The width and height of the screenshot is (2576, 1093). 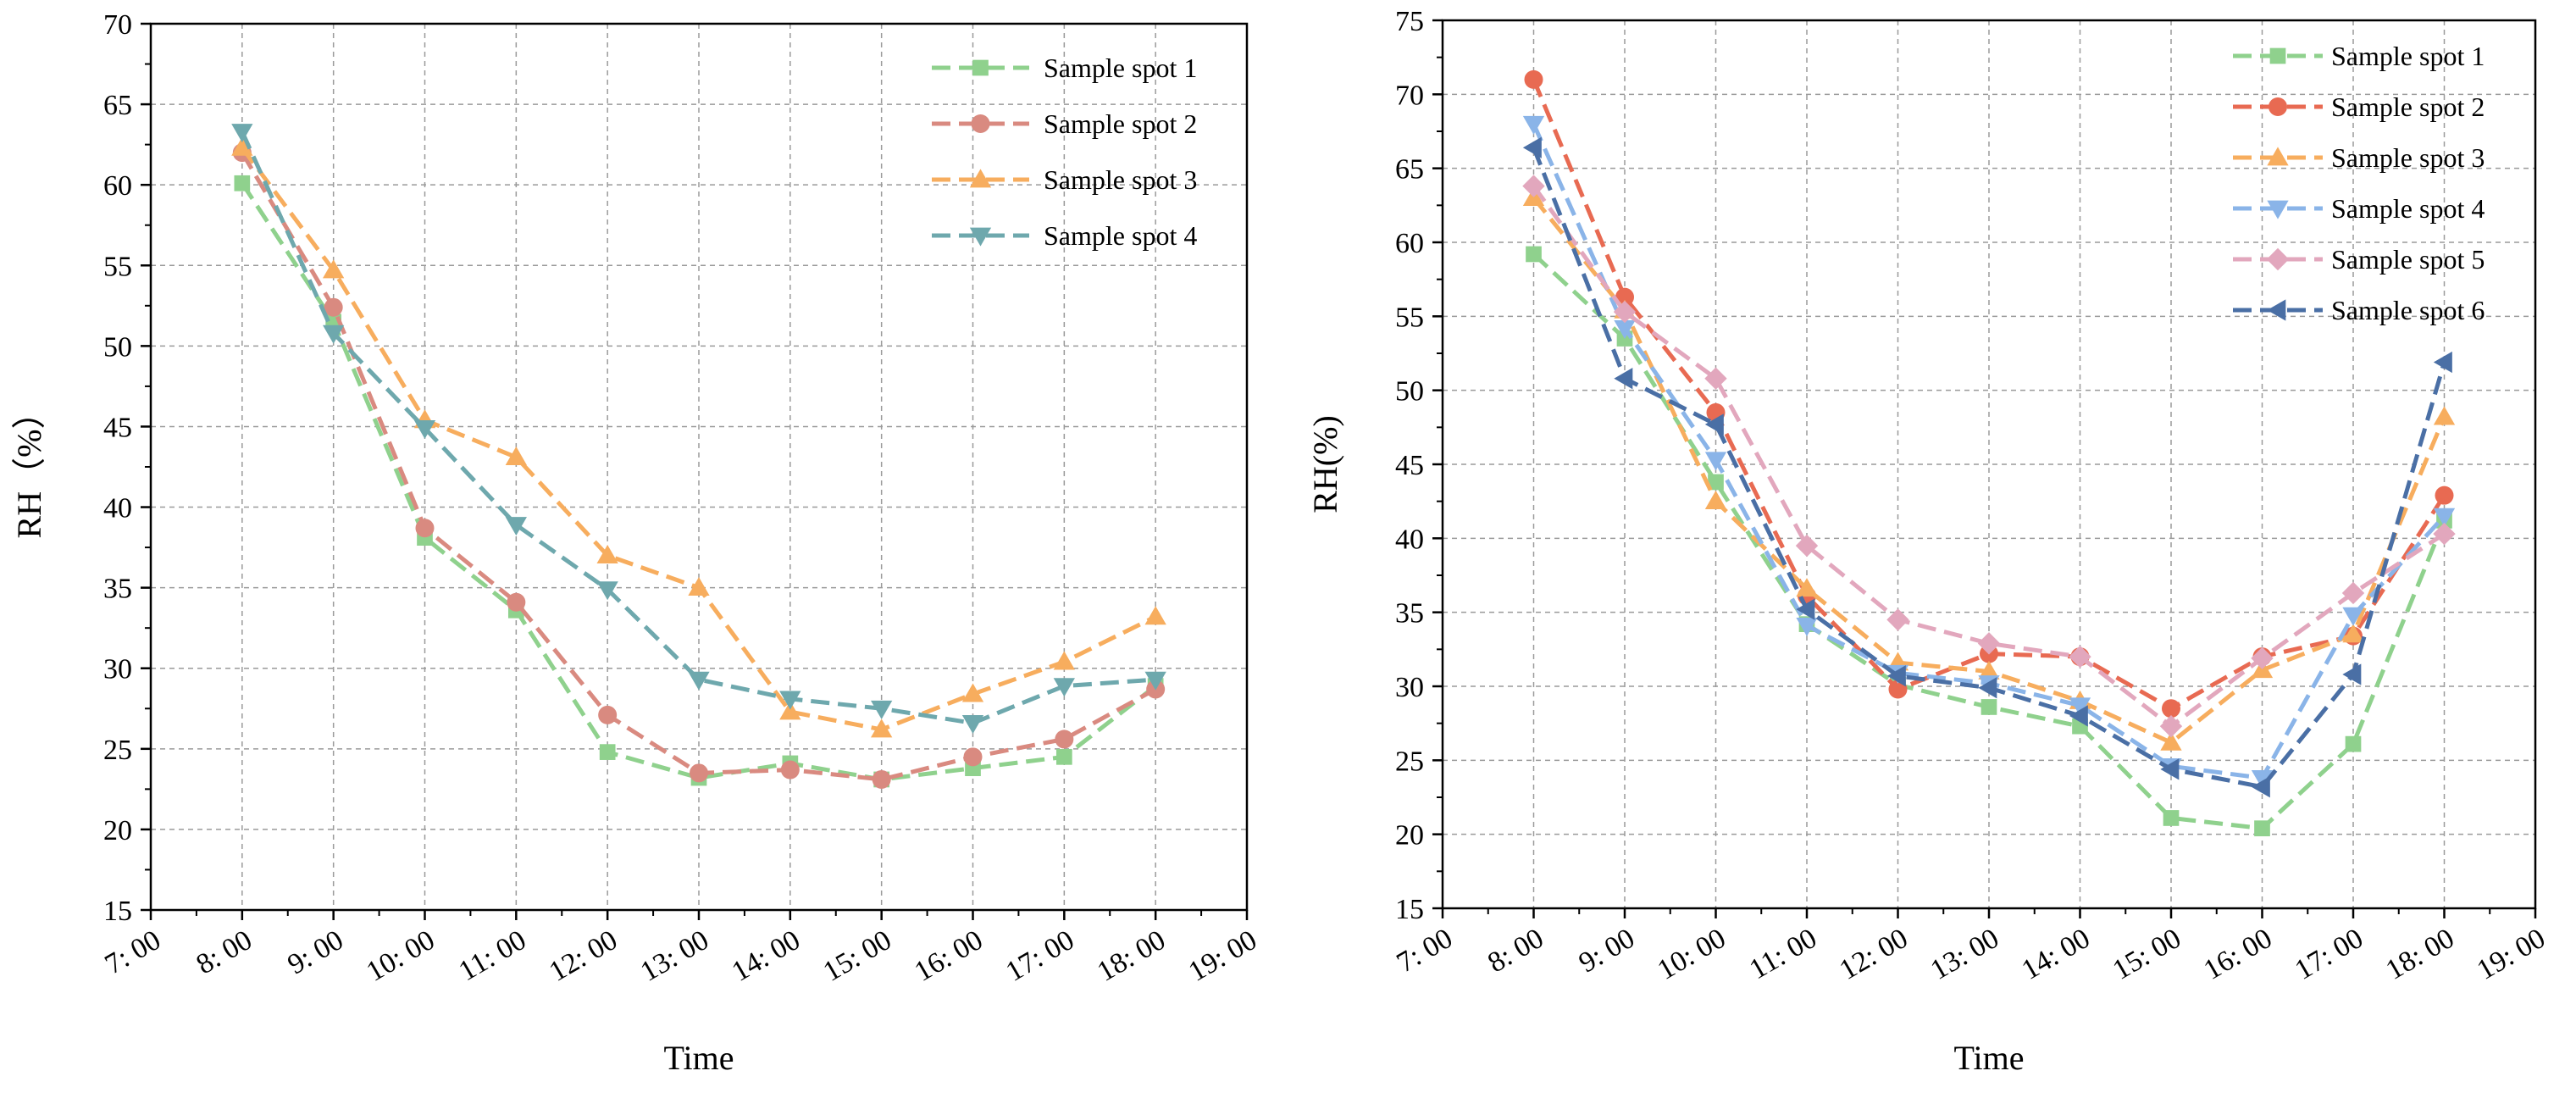 I want to click on x-tick-label: 19: 00, so click(x=1222, y=956).